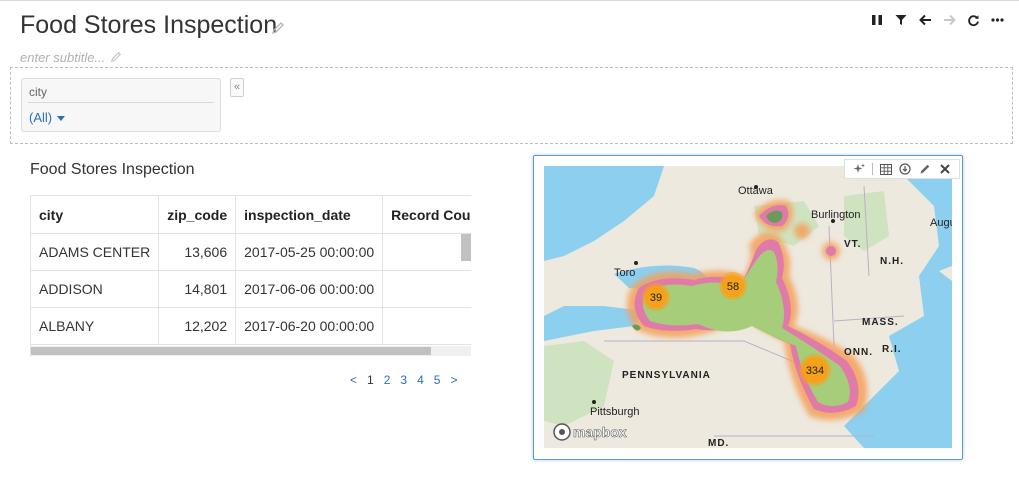 The height and width of the screenshot is (477, 1019). I want to click on cell-zip-code: 13,606, so click(197, 252).